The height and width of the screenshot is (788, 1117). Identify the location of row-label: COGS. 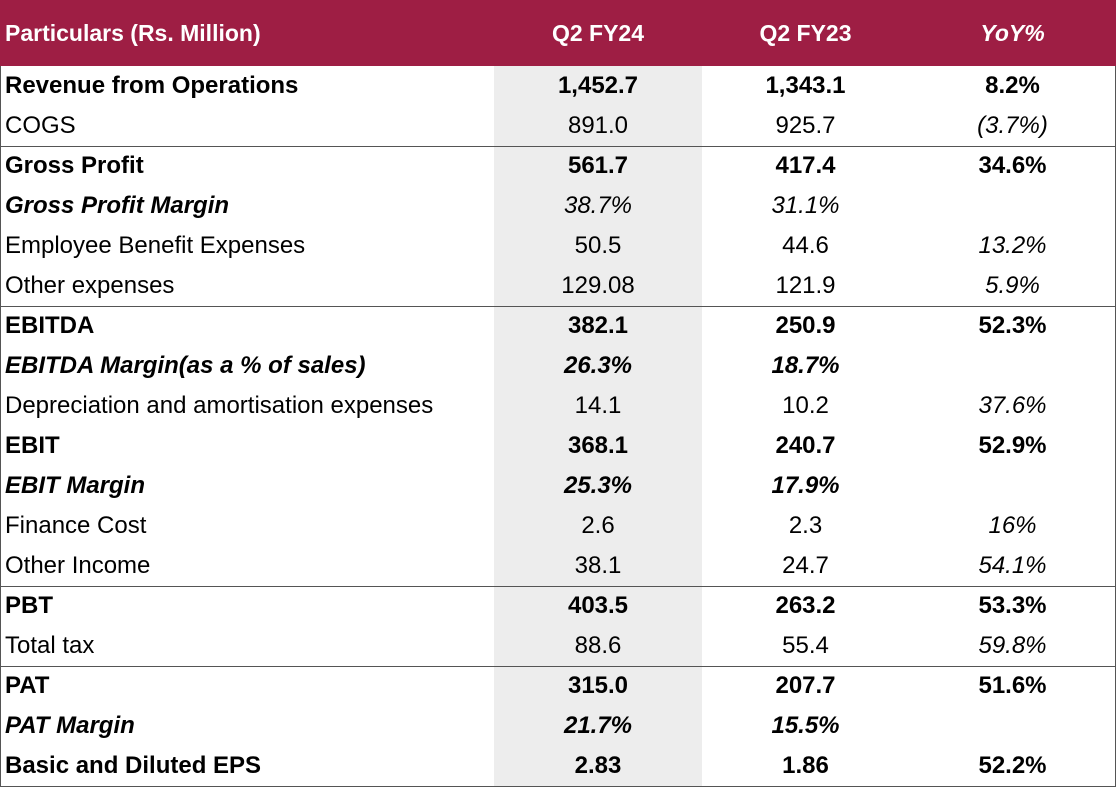
(40, 125).